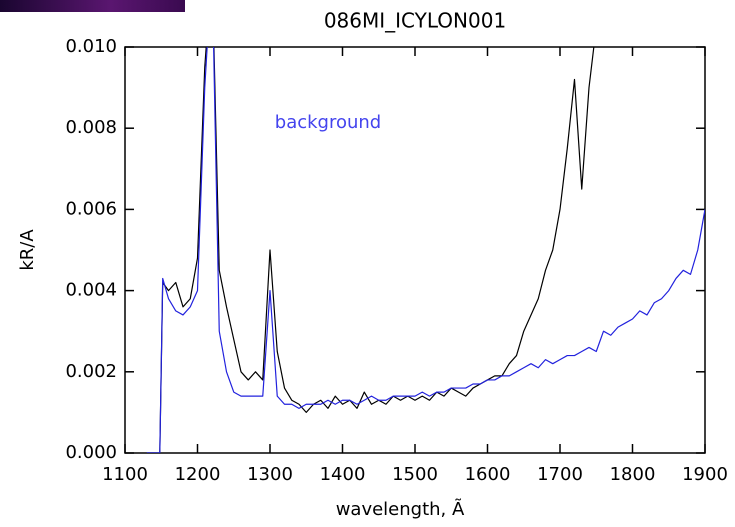 This screenshot has height=527, width=735. I want to click on chart-title: 086MI_ICYLON001, so click(415, 21).